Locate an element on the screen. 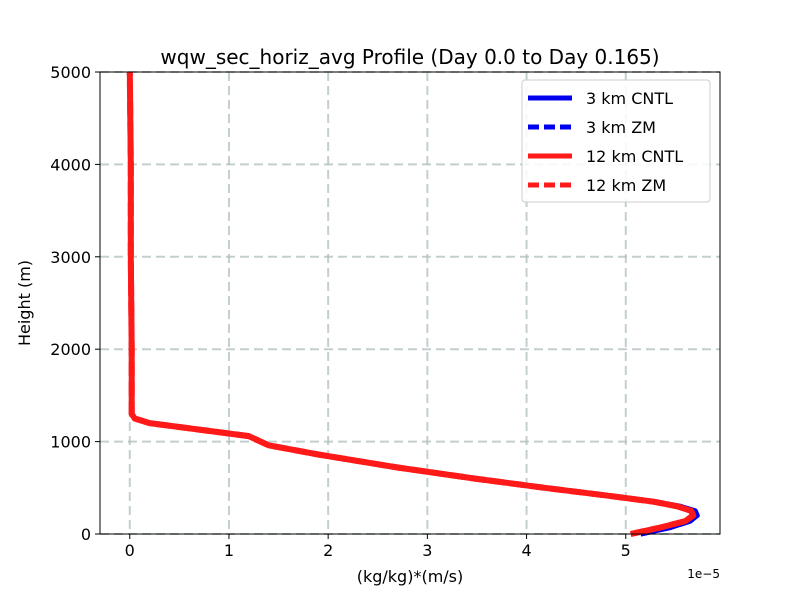  y-tick-label: 5000 is located at coordinates (70, 72).